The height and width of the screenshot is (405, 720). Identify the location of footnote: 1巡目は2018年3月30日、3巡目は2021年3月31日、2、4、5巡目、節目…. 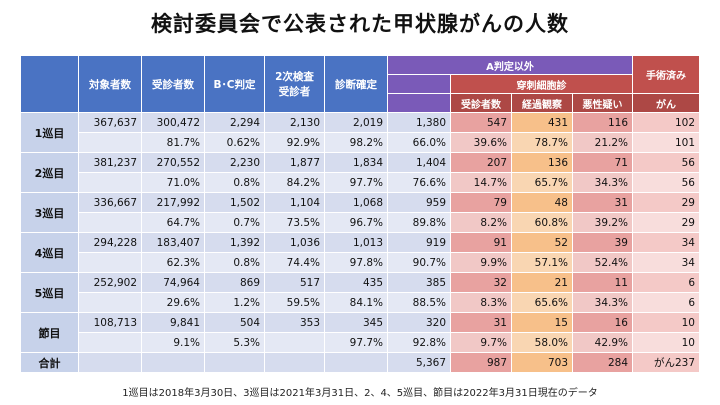
(360, 393).